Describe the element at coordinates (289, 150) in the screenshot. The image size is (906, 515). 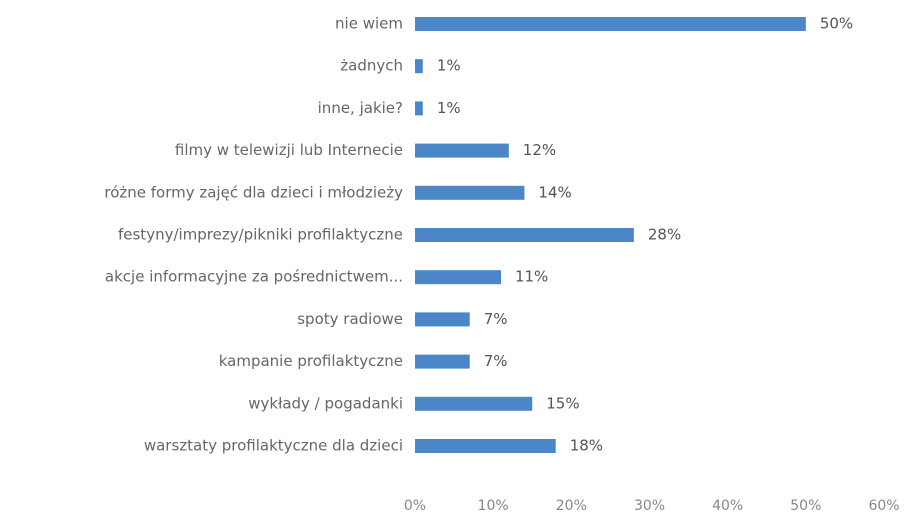
I see `category-label: filmy w telewizji lub Internecie` at that location.